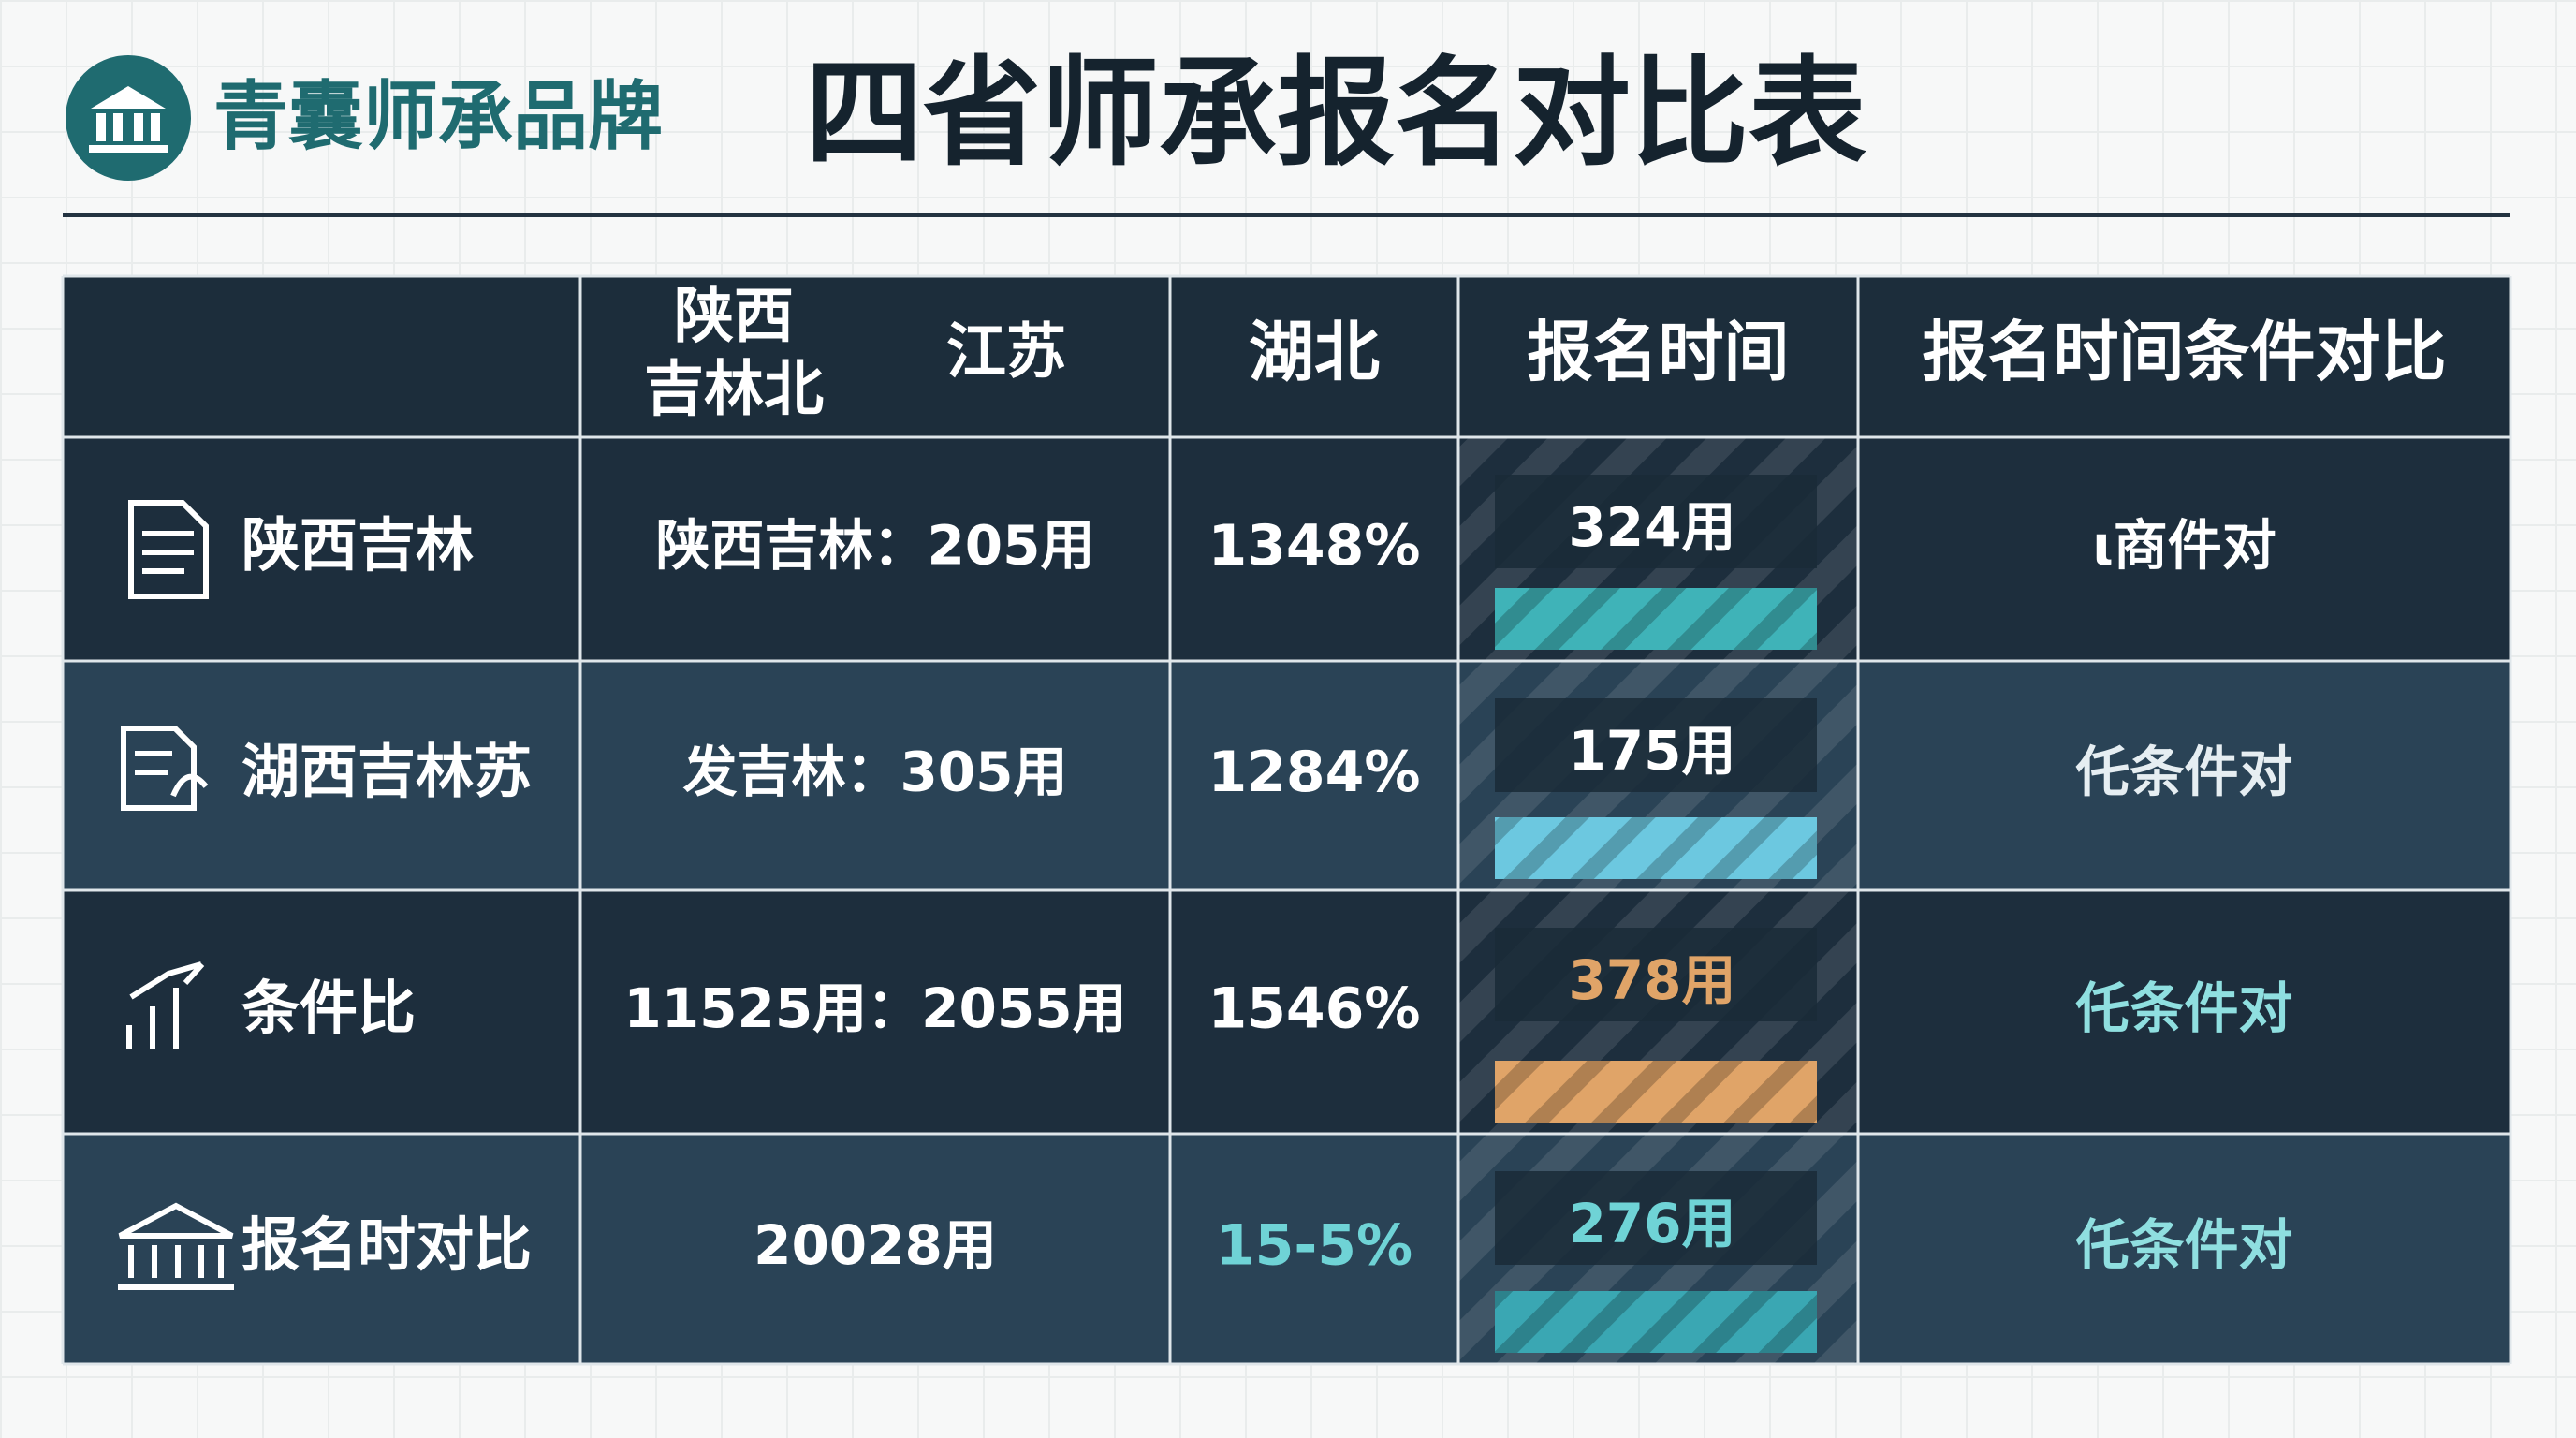 This screenshot has width=2576, height=1438. Describe the element at coordinates (1314, 546) in the screenshot. I see `rate-cell: 1348%` at that location.